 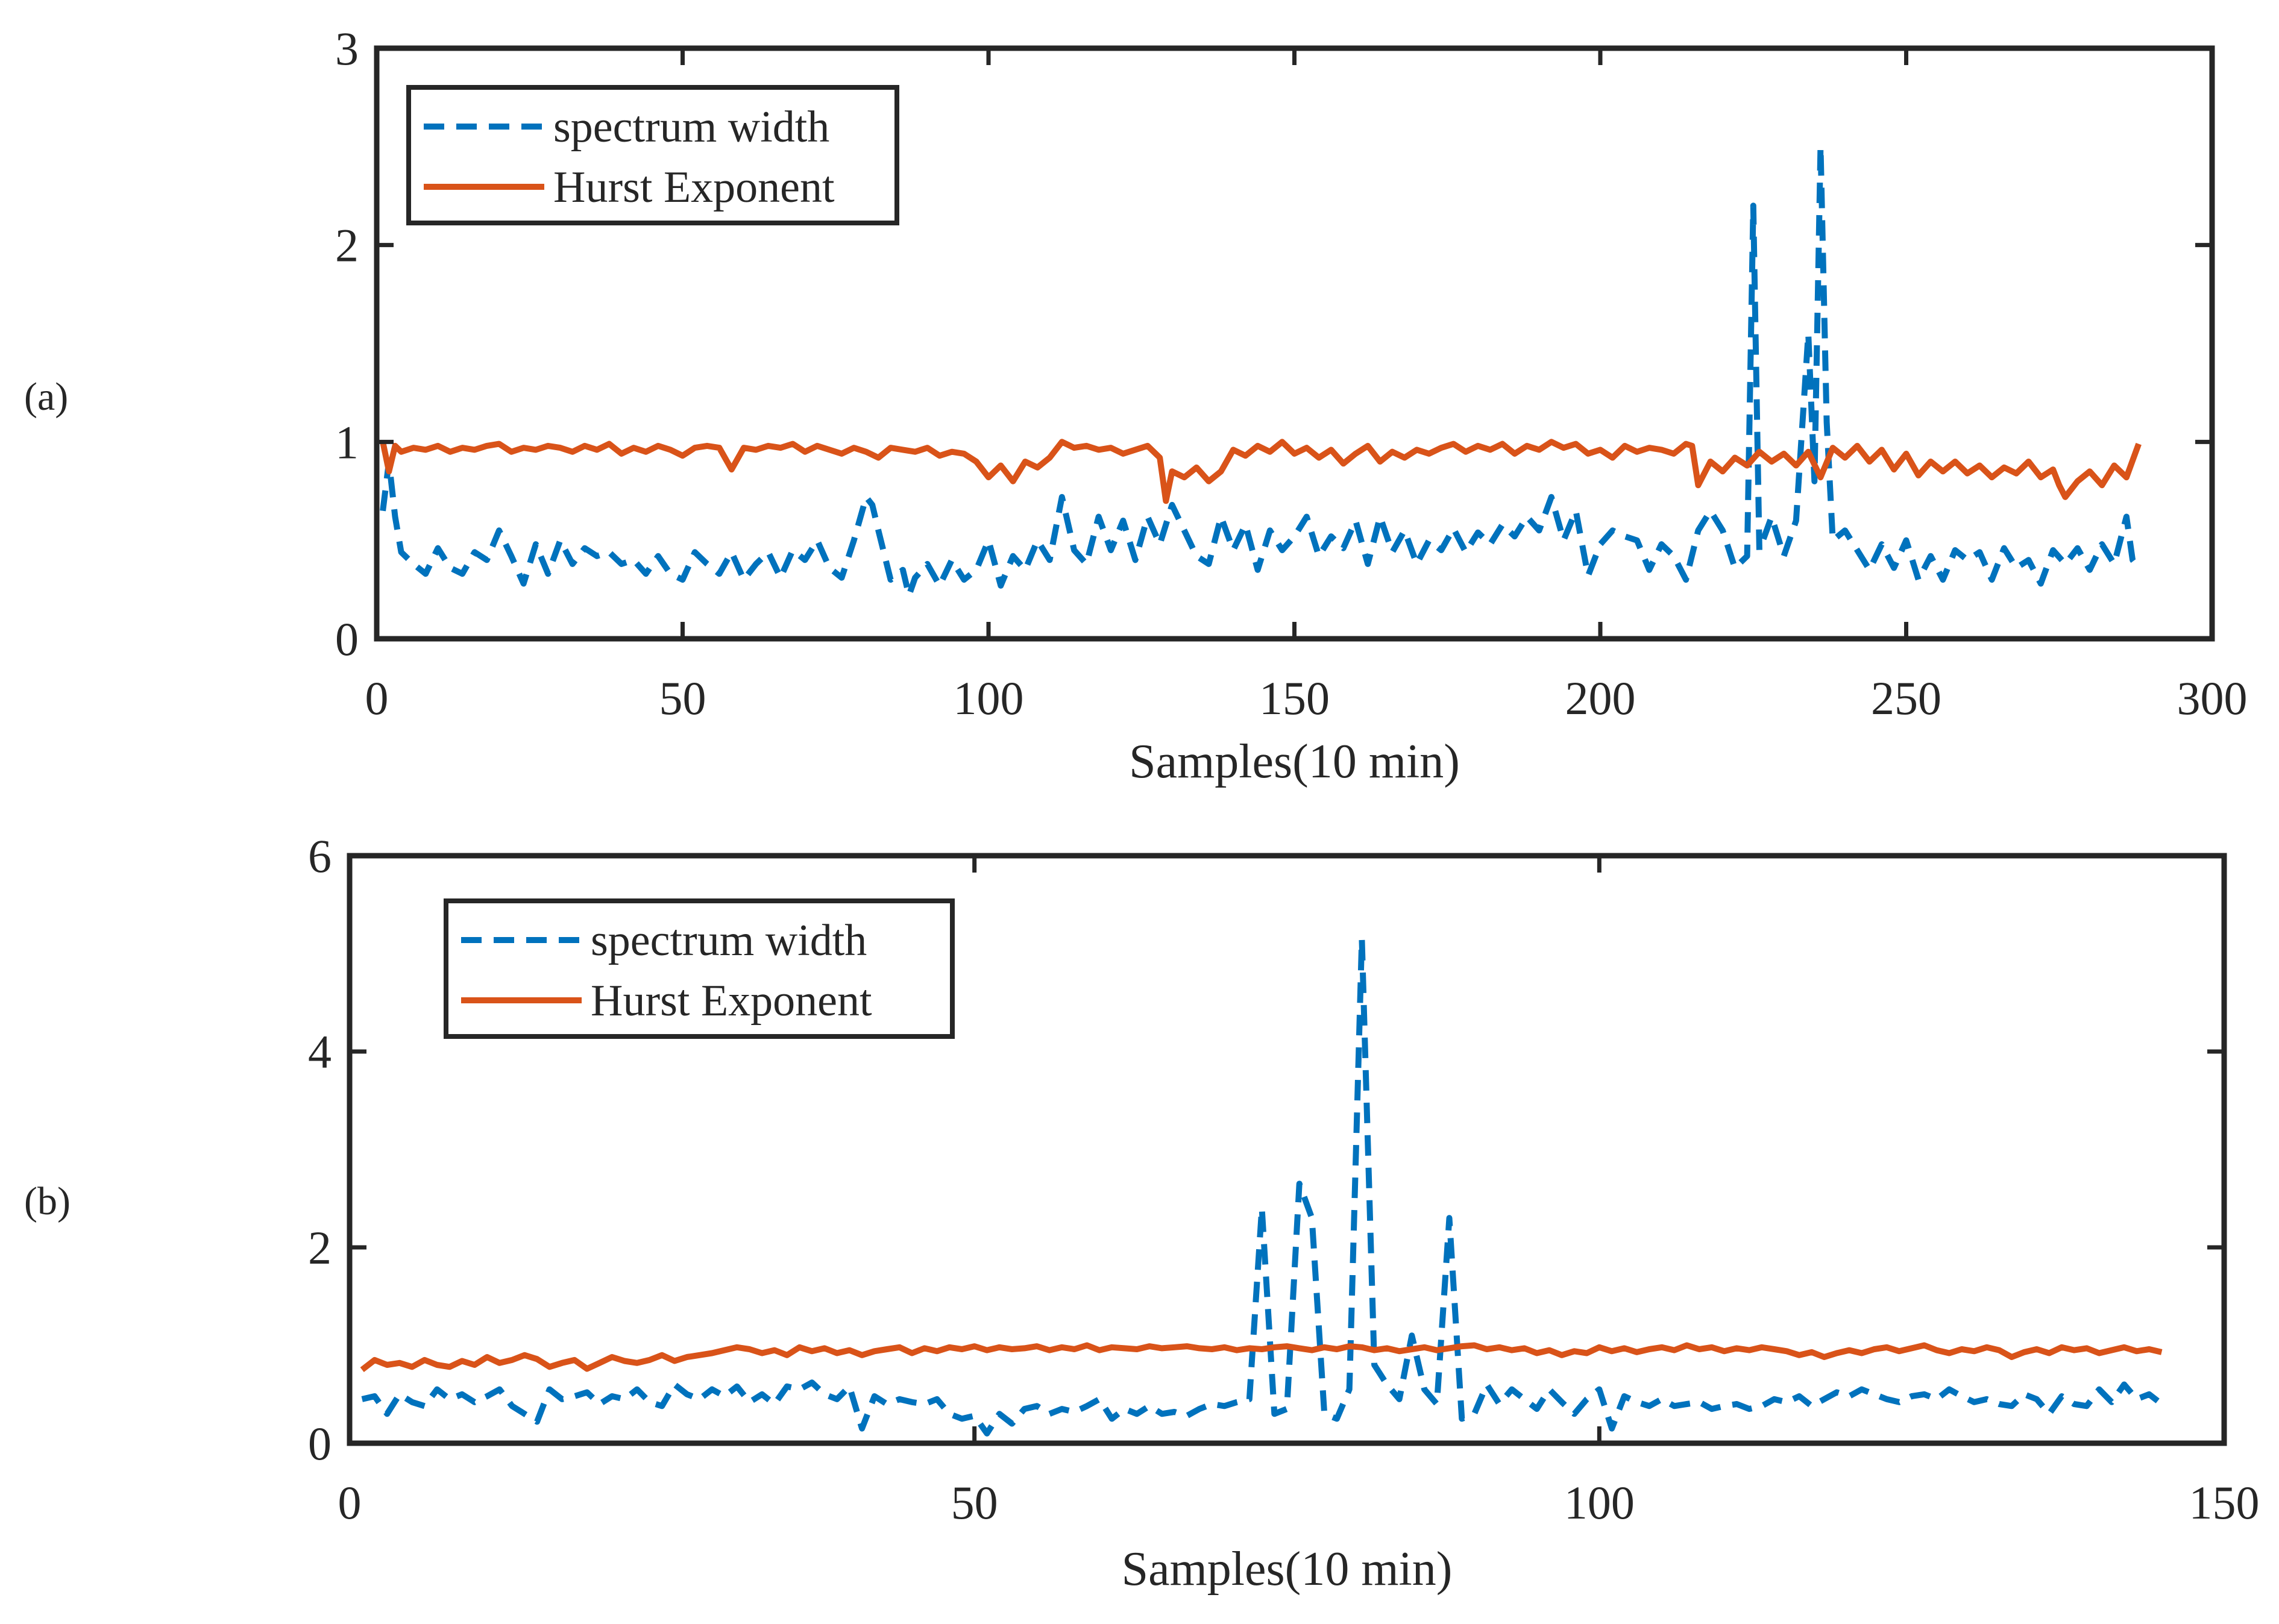 What do you see at coordinates (320, 1052) in the screenshot?
I see `y-tick-label: 4` at bounding box center [320, 1052].